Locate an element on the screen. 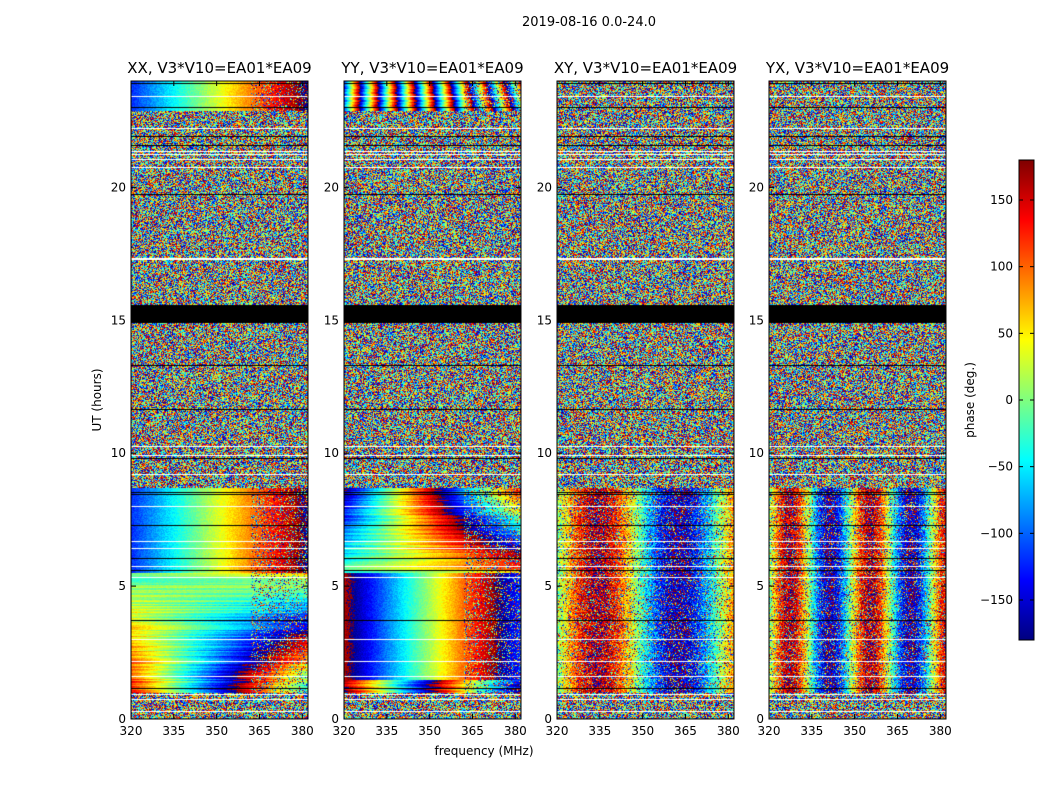 This screenshot has height=800, width=1050. y-axis-label: UT (hours) is located at coordinates (97, 399).